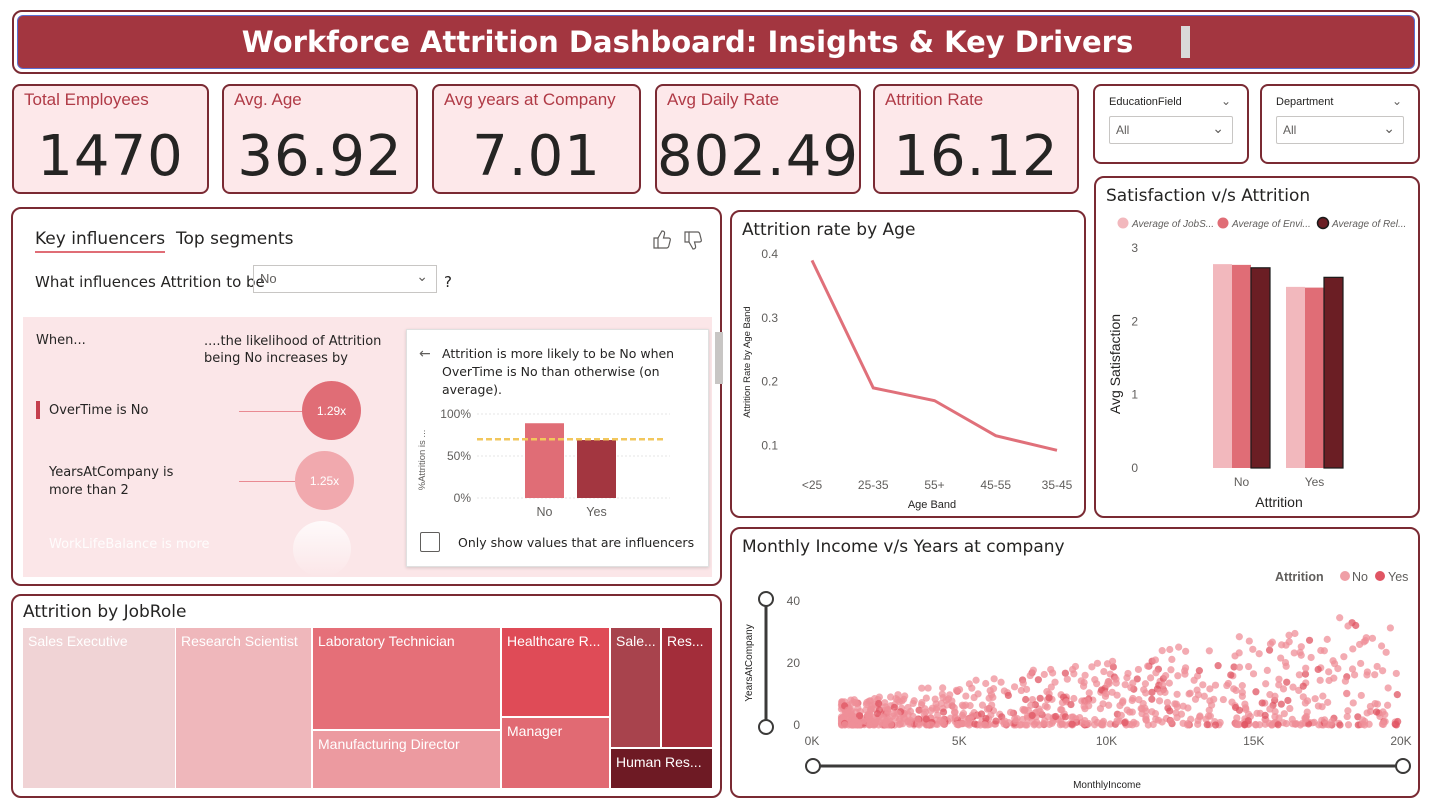 The image size is (1431, 799). I want to click on thumbs-down-icon, so click(693, 240).